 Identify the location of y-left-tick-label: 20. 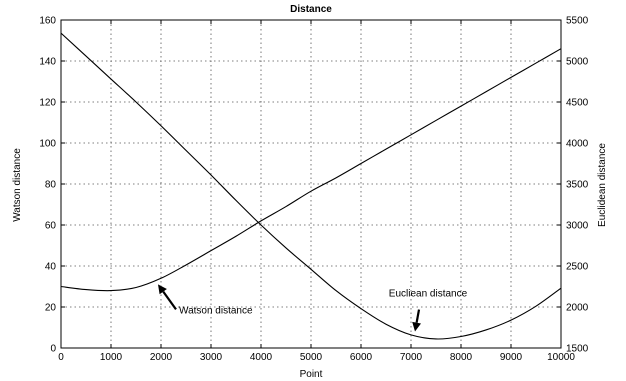
(51, 308).